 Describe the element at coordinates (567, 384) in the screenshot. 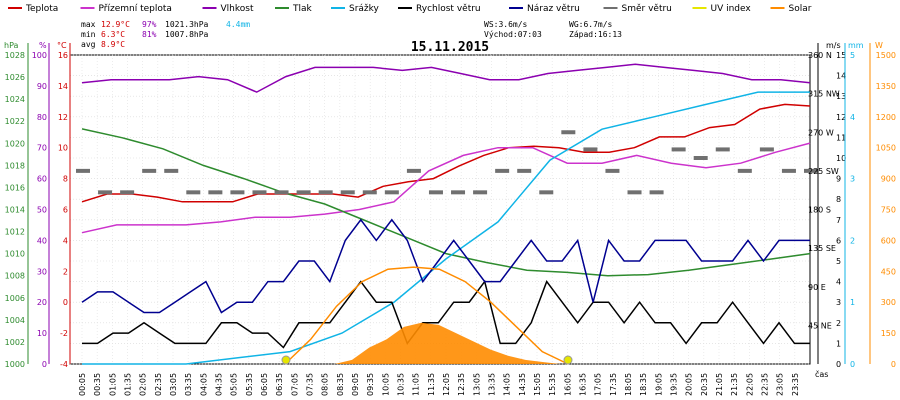

I see `x-tick-label: 16:05` at that location.